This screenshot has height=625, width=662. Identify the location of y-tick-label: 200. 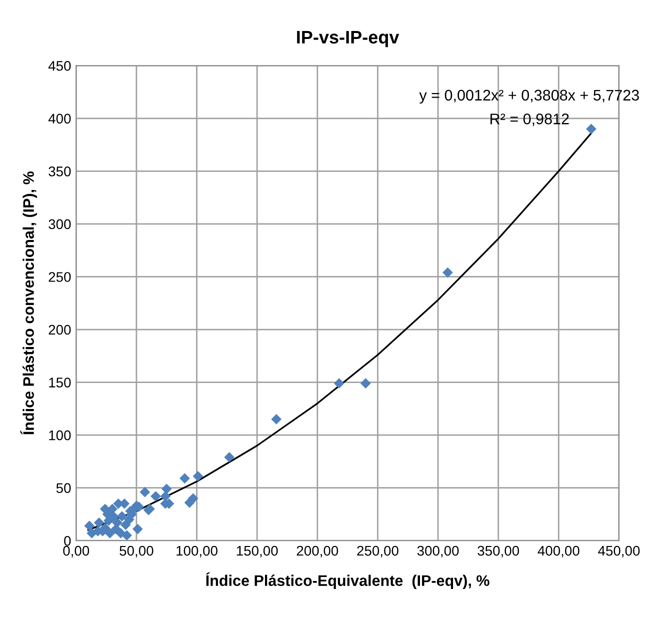
(59, 329).